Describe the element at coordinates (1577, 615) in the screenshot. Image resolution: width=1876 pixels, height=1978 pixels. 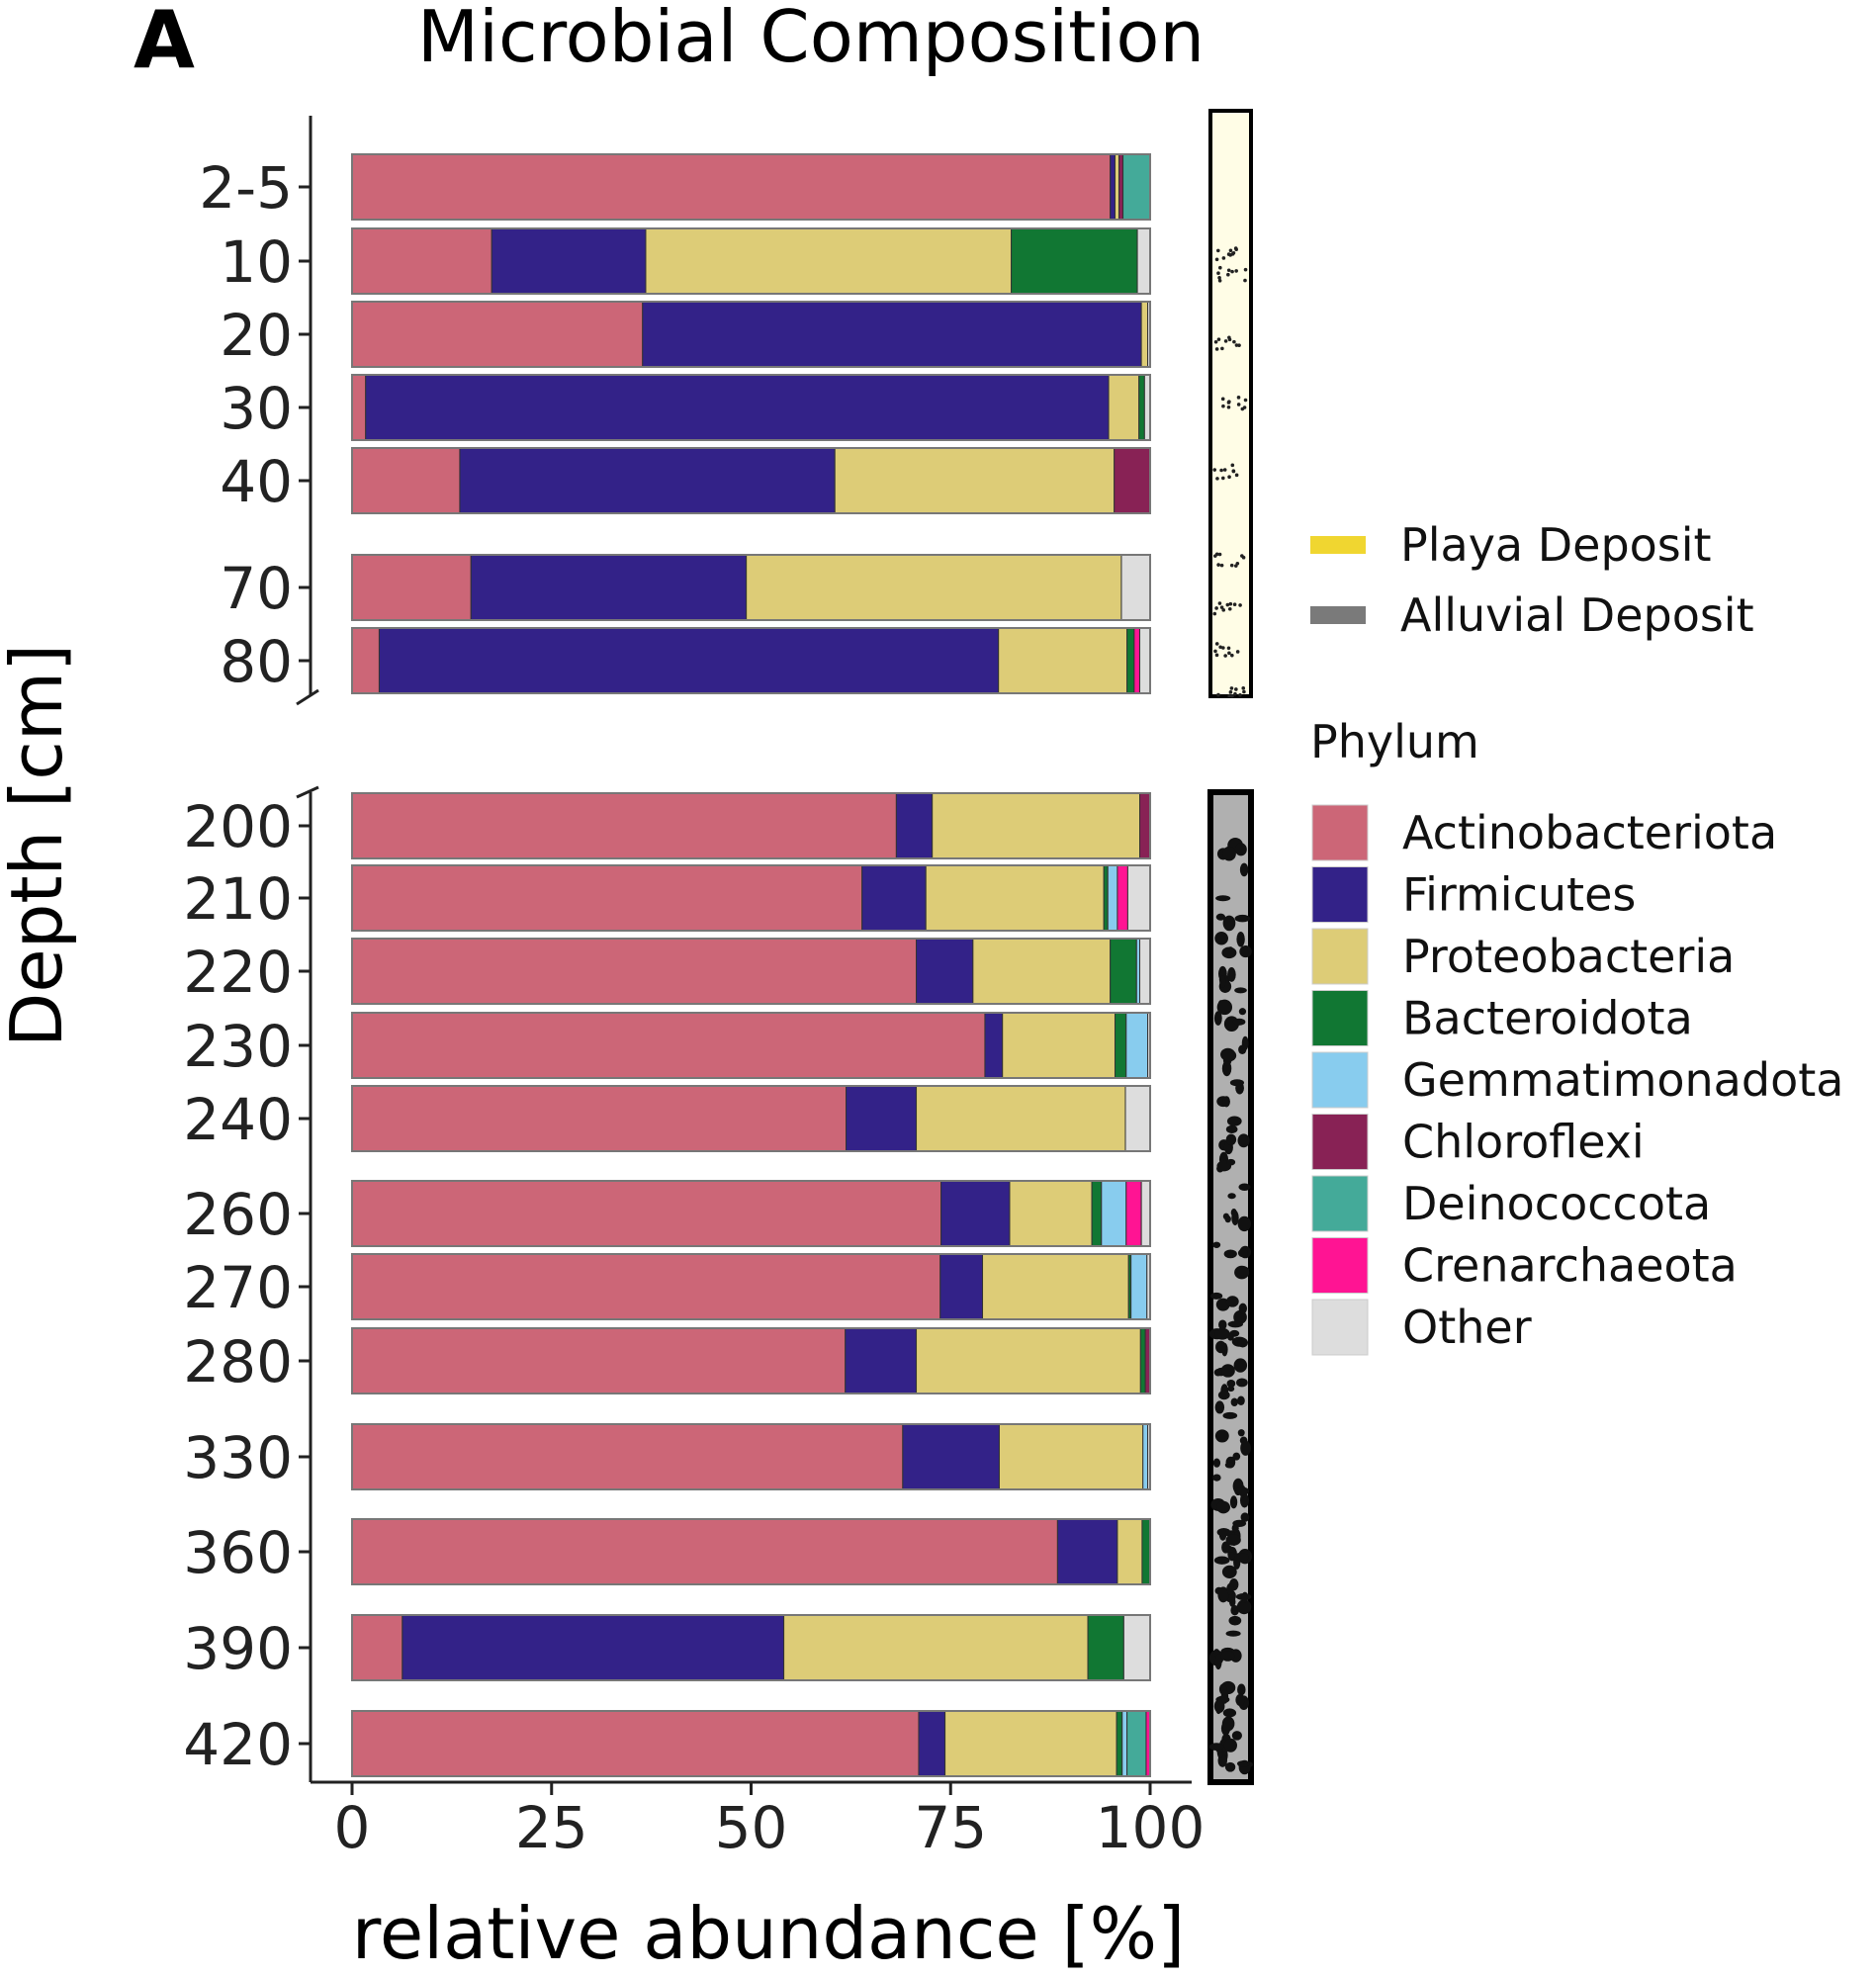
I see `deposit-legend-label: Alluvial Deposit` at that location.